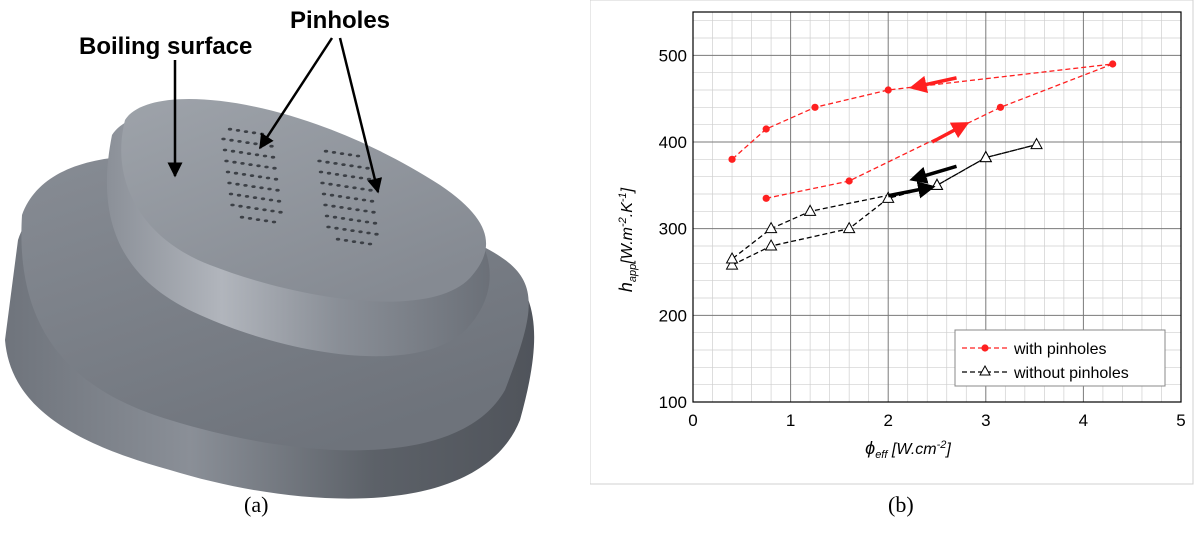 The image size is (1195, 542). I want to click on legend-item-without-pinholes: without pinholes, so click(1045, 373).